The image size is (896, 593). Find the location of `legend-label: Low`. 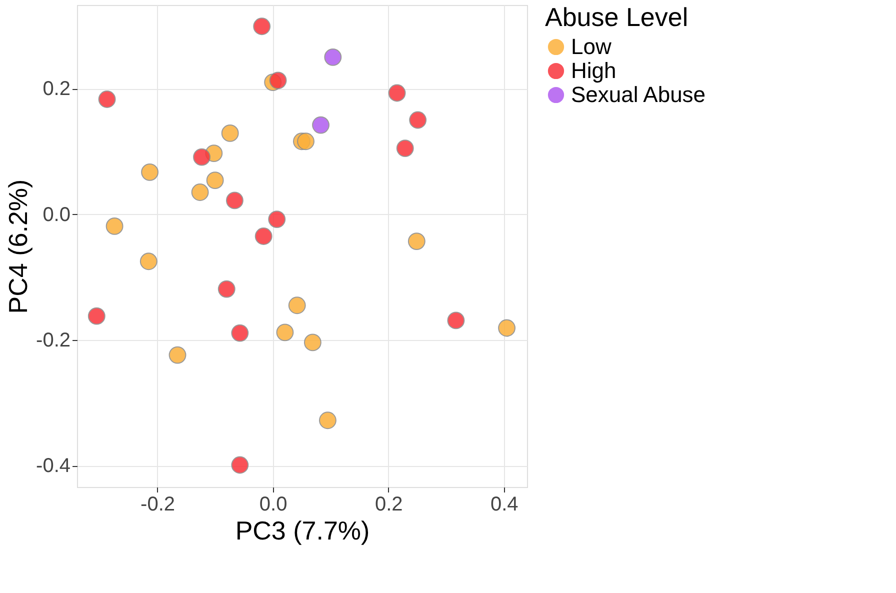

legend-label: Low is located at coordinates (591, 46).